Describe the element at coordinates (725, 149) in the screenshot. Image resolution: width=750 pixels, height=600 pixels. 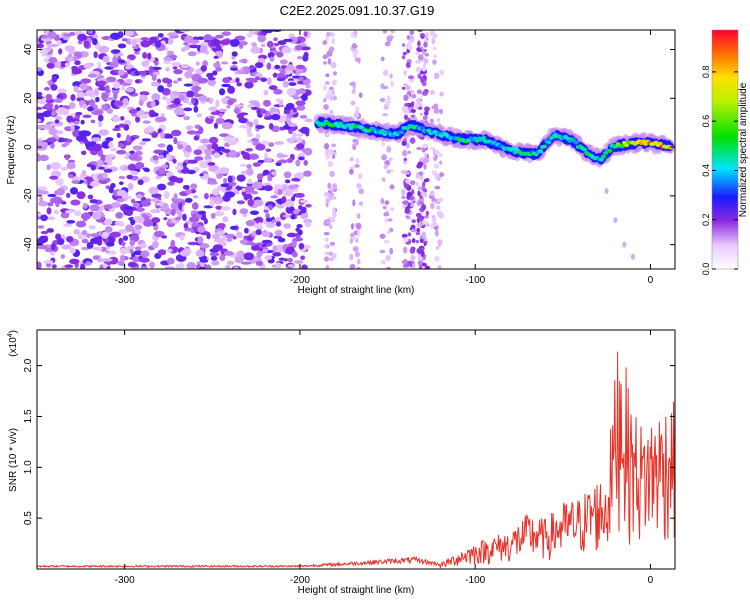
I see `colorbar-gradient` at that location.